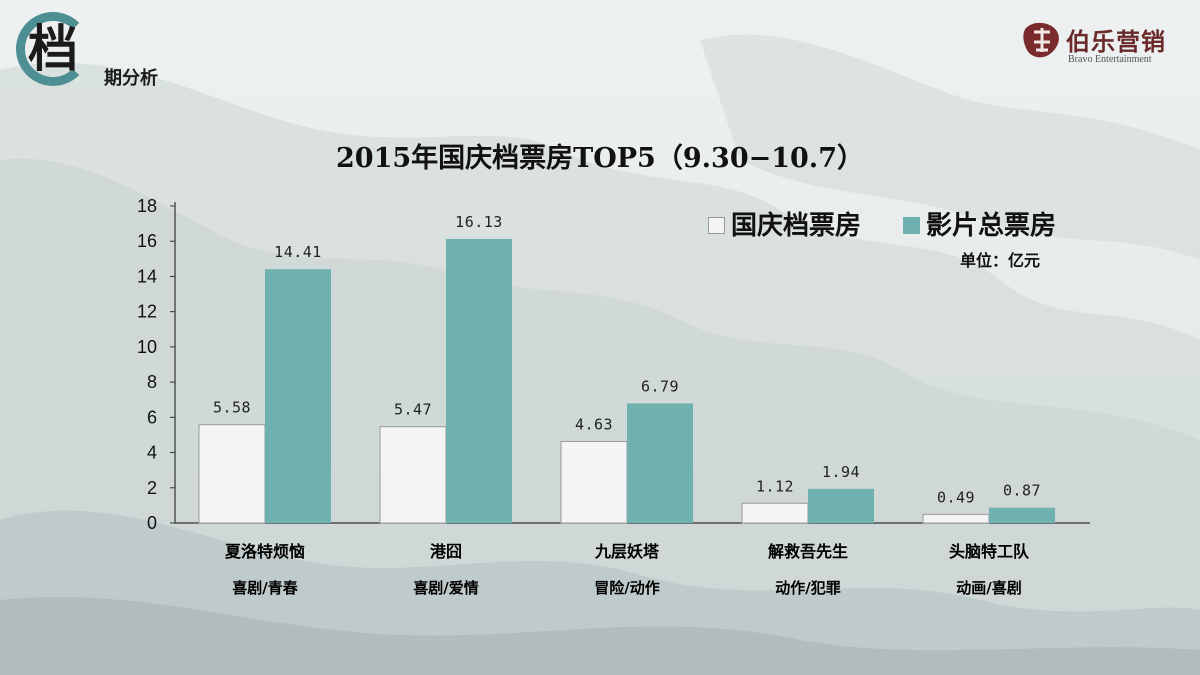 The height and width of the screenshot is (675, 1200). I want to click on brand-subtitle: Bravo Entertainment, so click(1110, 59).